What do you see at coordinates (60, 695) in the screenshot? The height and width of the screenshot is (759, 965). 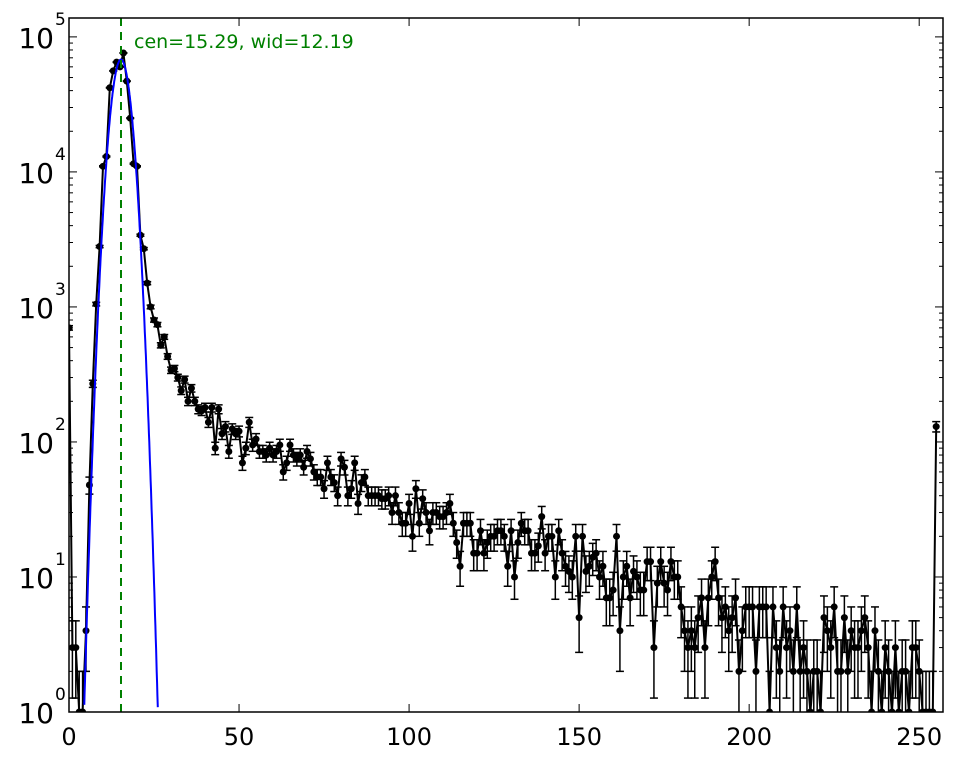 I see `y-tick-label-exponent: 0` at bounding box center [60, 695].